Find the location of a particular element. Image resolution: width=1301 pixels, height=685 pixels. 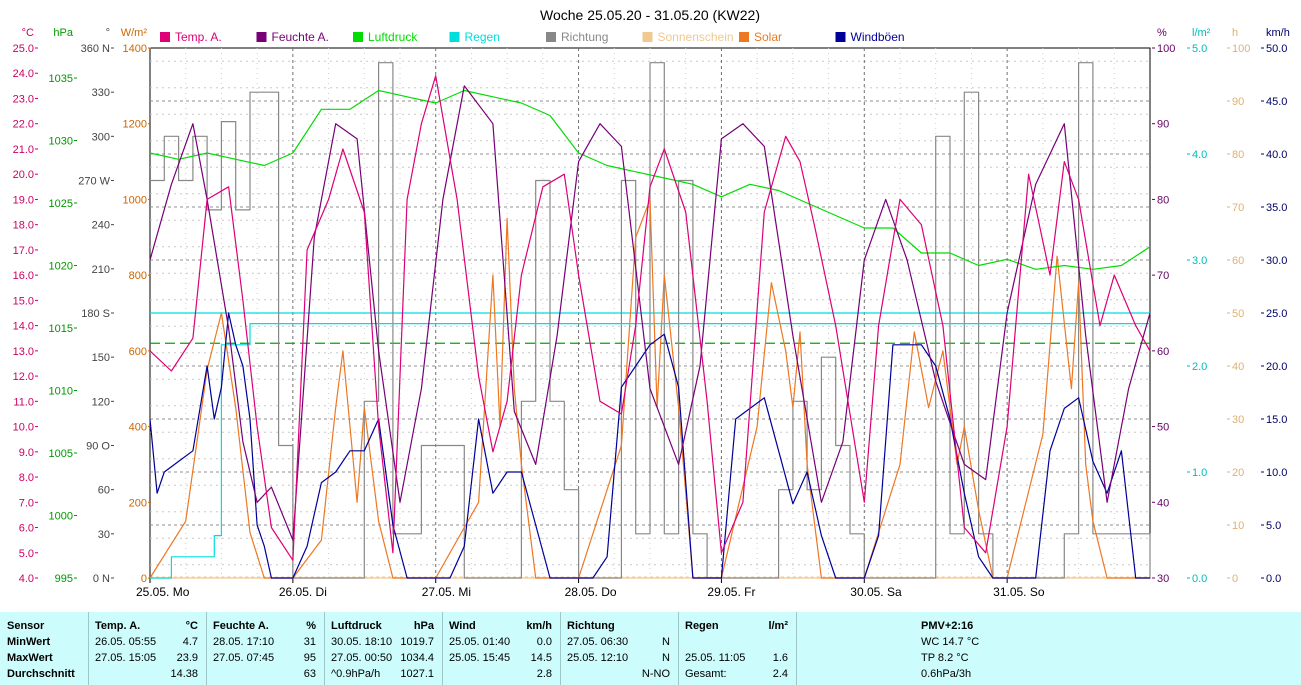

tick-label-rain: 4.0 is located at coordinates (1199, 155).